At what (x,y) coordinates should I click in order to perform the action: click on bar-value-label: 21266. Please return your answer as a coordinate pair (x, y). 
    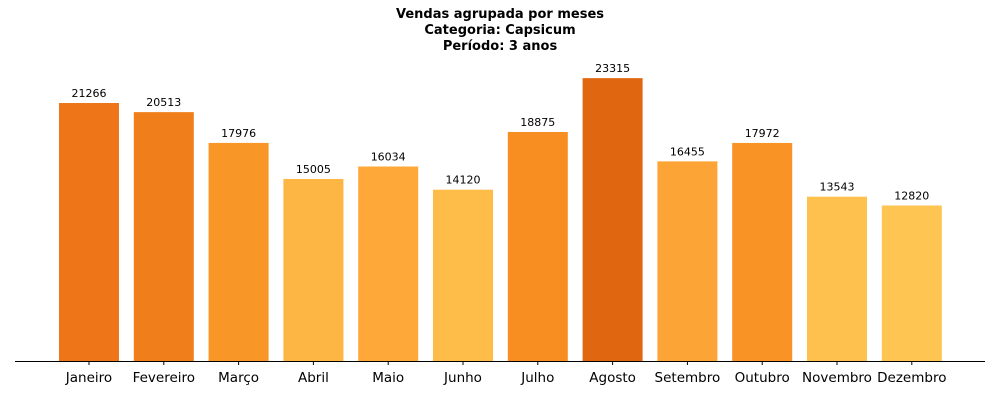
    Looking at the image, I should click on (89, 93).